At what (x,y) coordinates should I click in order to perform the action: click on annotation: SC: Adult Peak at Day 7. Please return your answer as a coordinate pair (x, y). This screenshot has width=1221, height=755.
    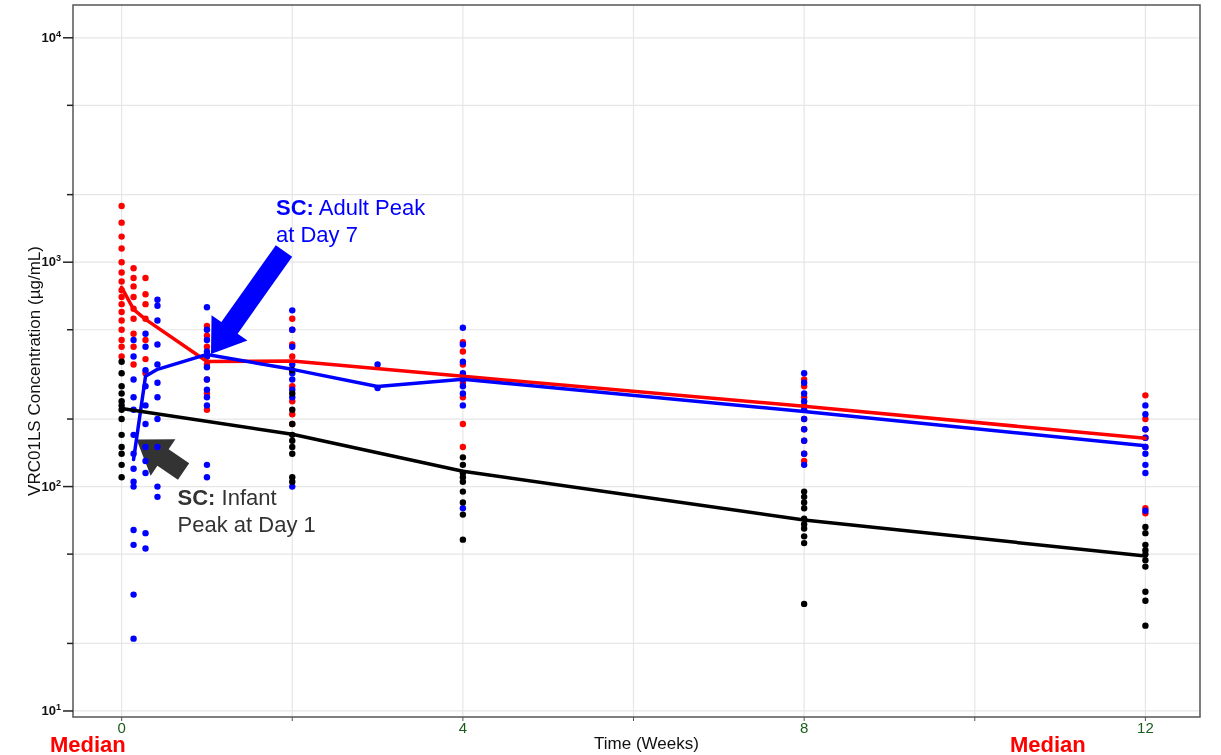
    Looking at the image, I should click on (351, 221).